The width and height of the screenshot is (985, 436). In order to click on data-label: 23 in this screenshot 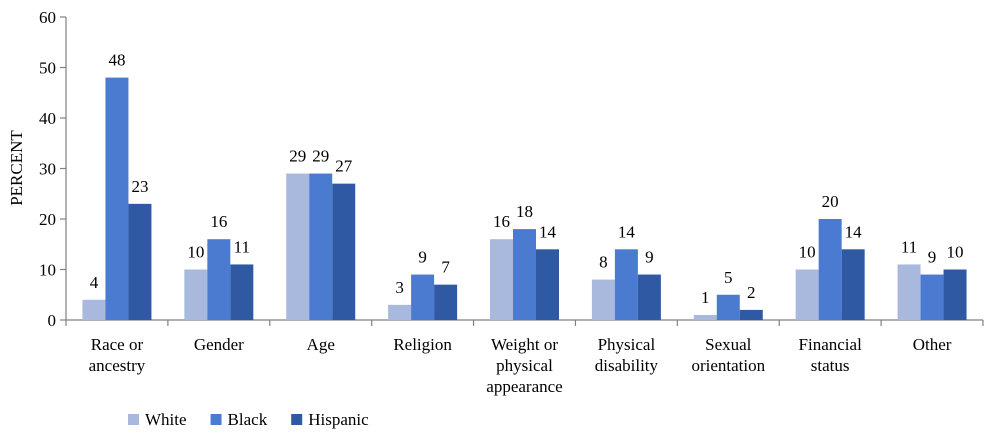, I will do `click(139, 186)`.